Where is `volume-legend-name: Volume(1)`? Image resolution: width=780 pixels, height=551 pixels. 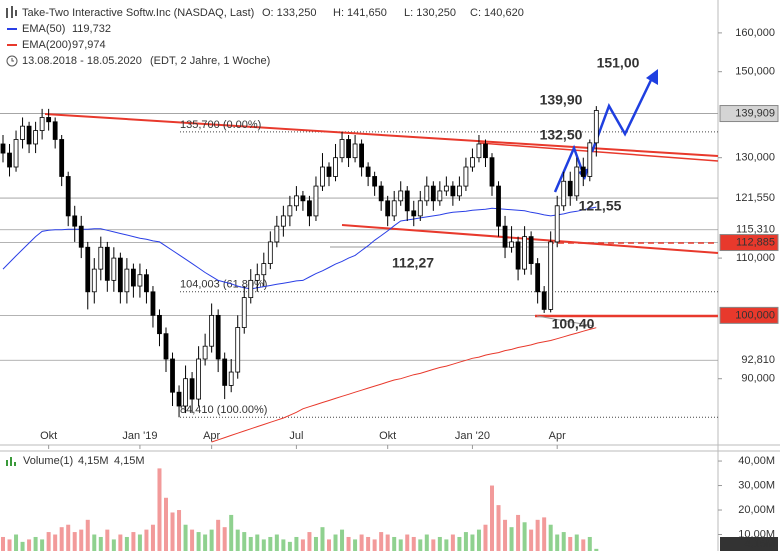 volume-legend-name: Volume(1) is located at coordinates (48, 461).